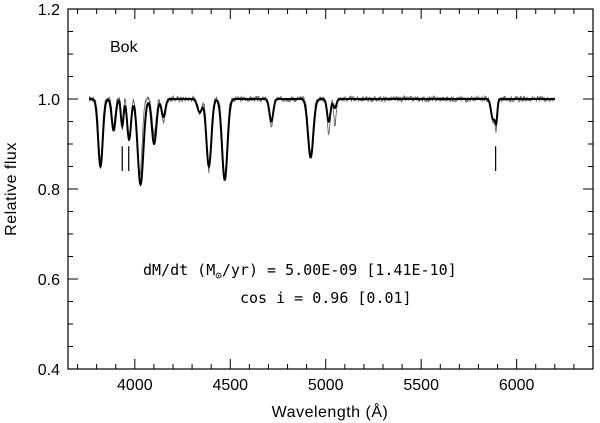 This screenshot has height=423, width=600. Describe the element at coordinates (517, 385) in the screenshot. I see `x-tick-label: 6000` at that location.